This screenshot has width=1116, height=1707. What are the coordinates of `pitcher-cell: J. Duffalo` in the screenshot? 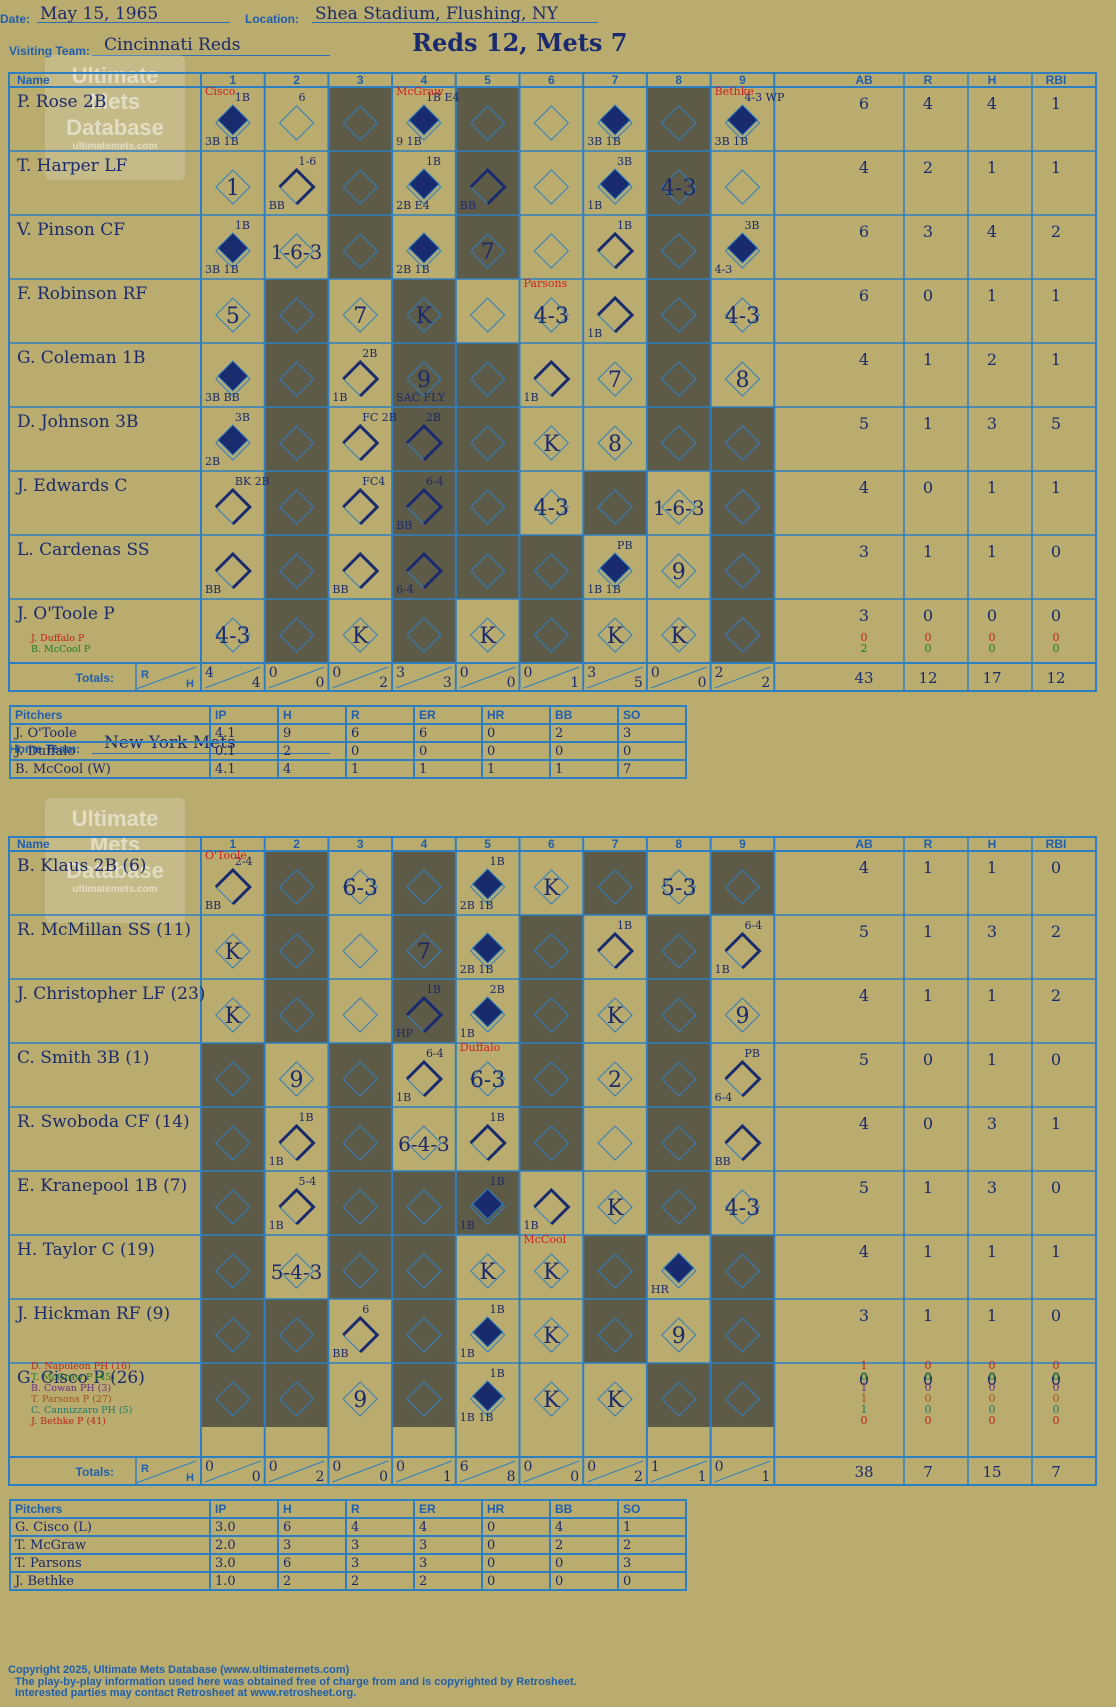 It's located at (110, 751).